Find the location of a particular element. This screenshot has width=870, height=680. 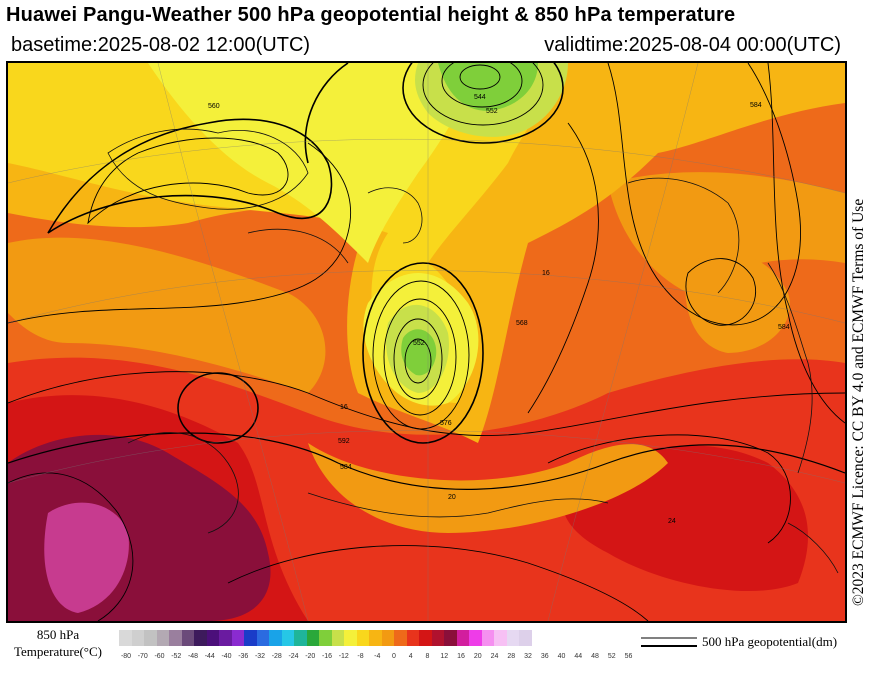

colorbar-tick-label: -24 is located at coordinates (293, 656).